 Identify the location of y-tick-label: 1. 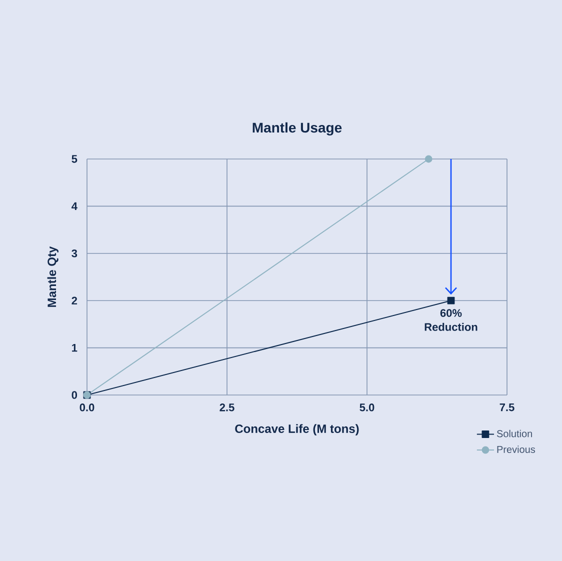
(75, 348).